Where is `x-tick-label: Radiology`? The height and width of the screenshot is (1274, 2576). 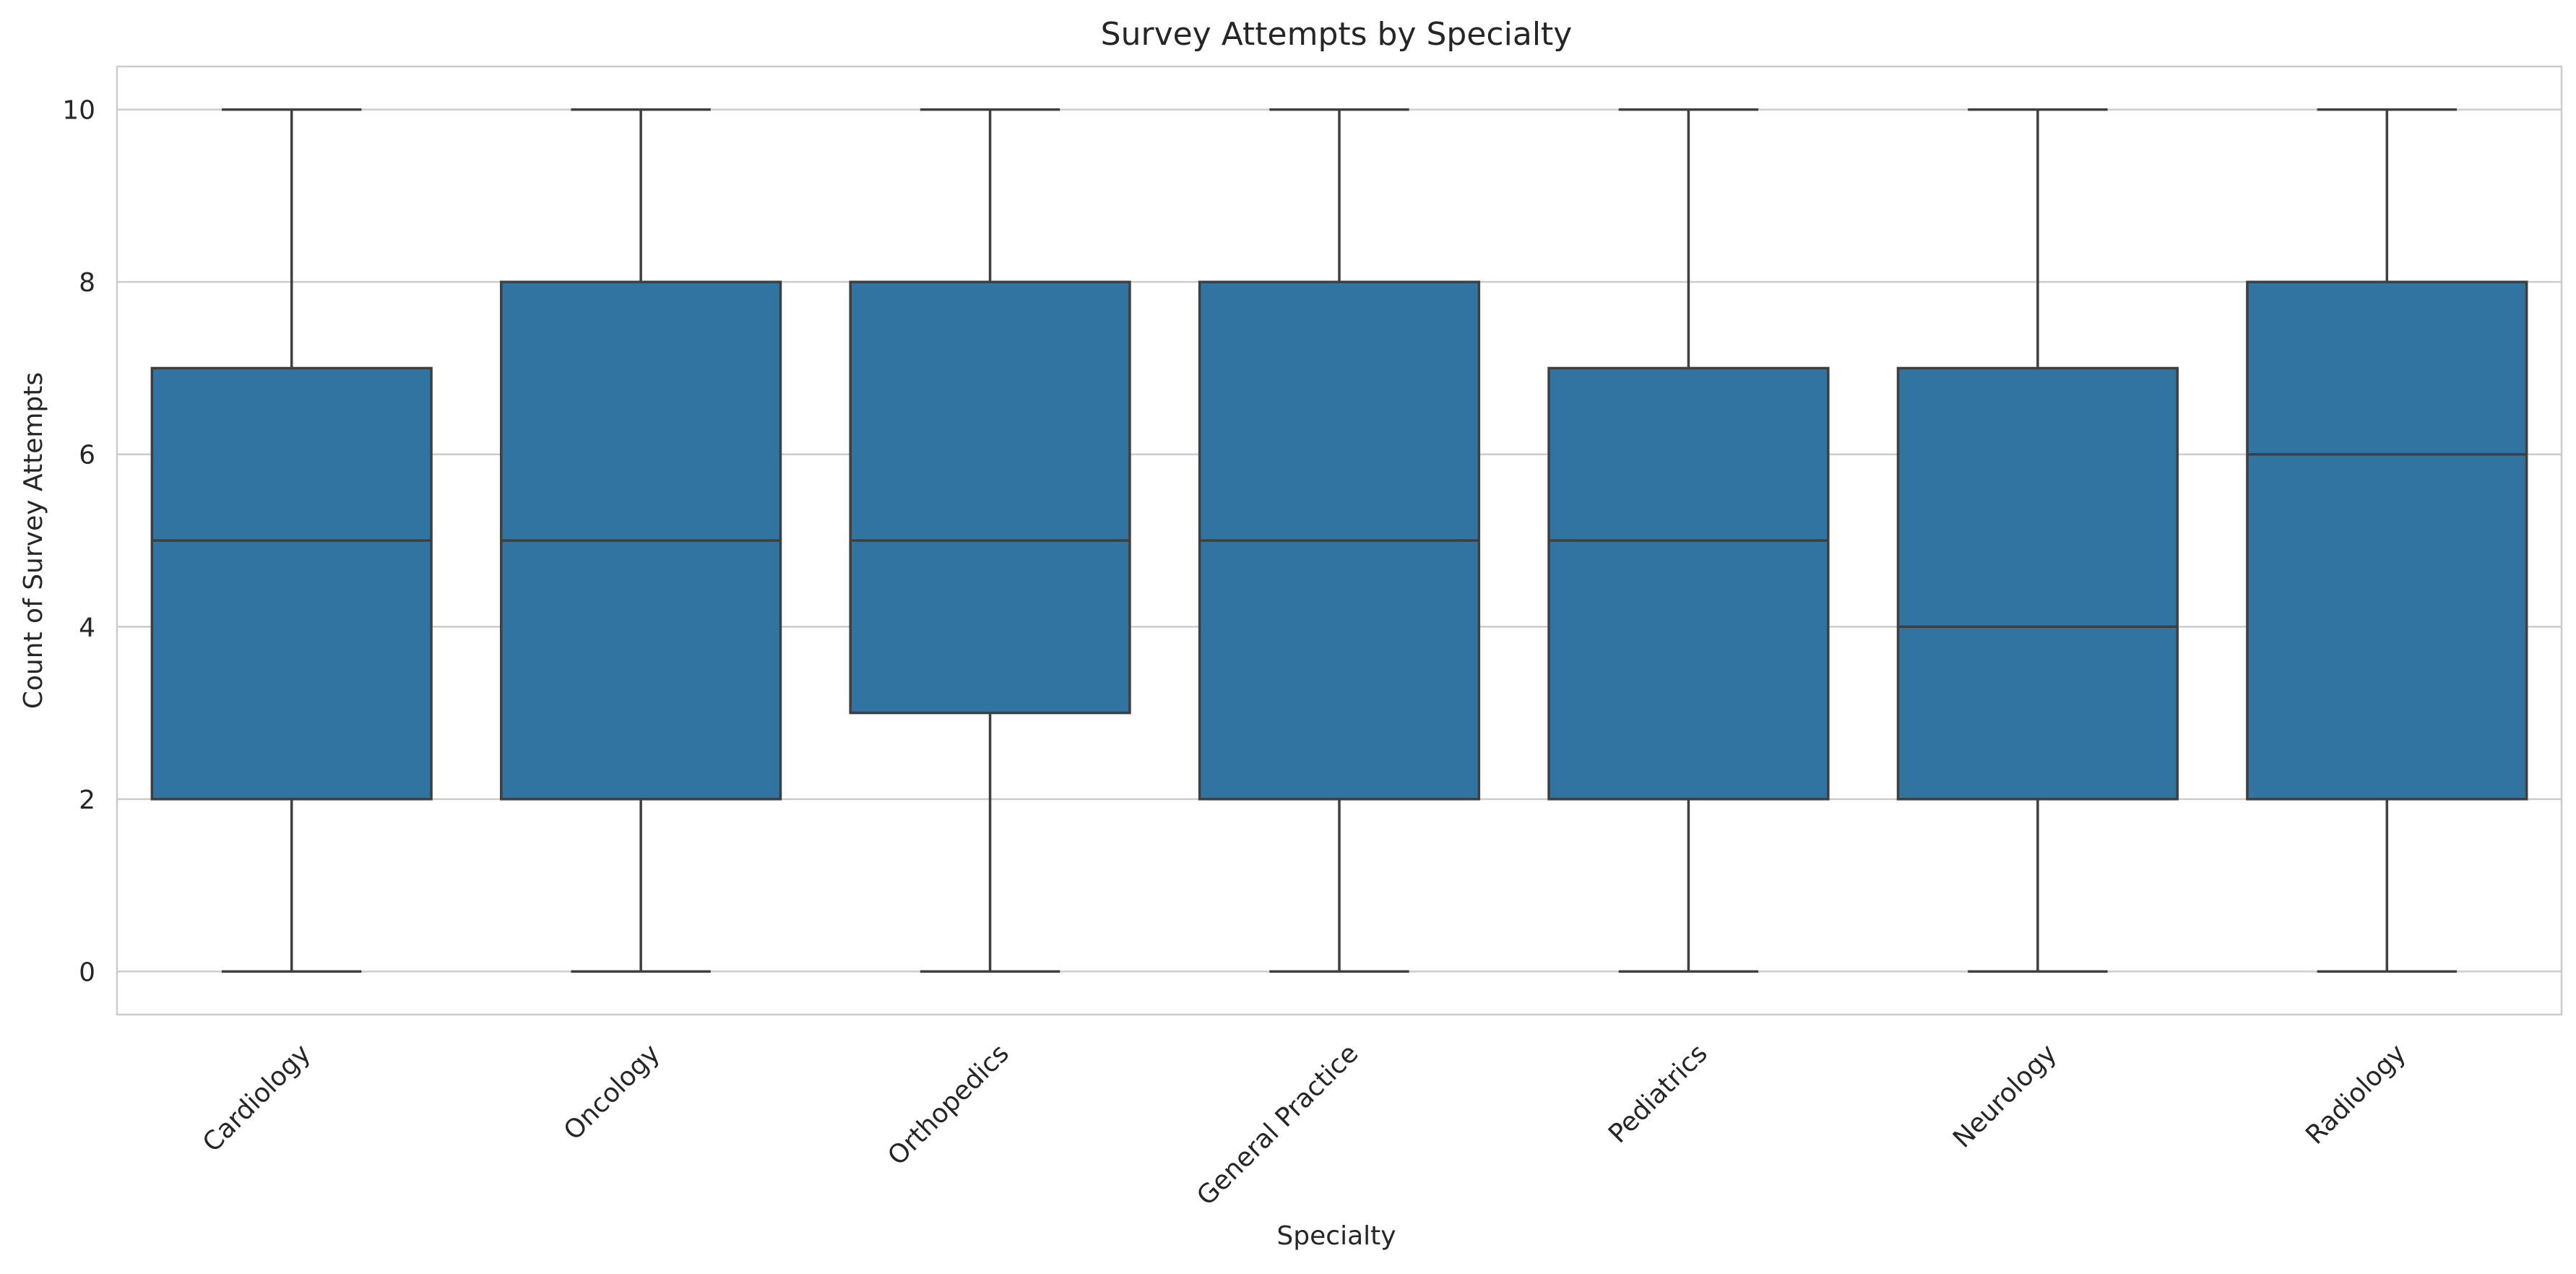
x-tick-label: Radiology is located at coordinates (2355, 1094).